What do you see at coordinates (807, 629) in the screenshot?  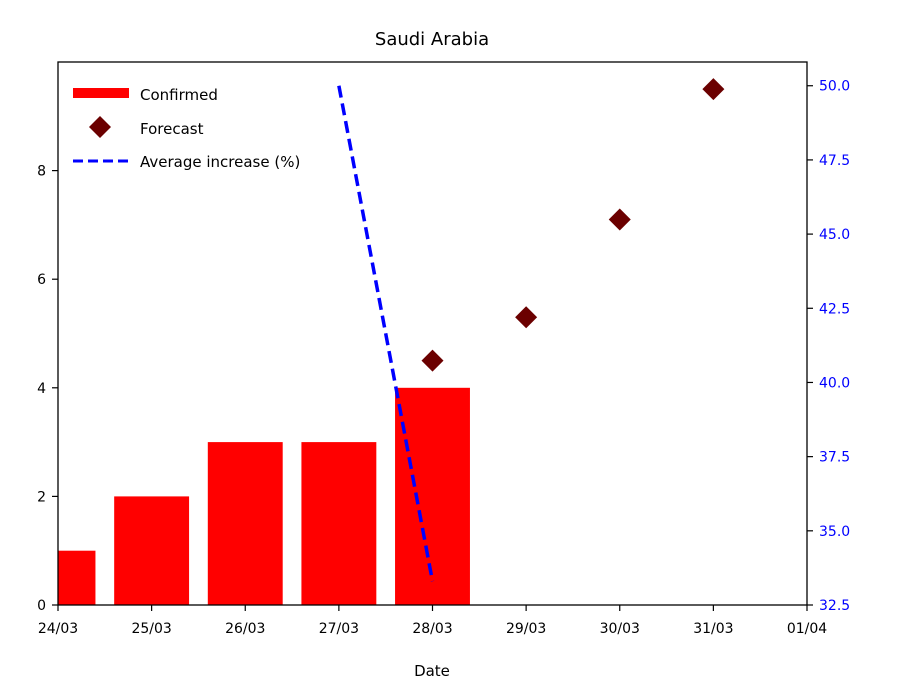 I see `x-tick-label: 01/04` at bounding box center [807, 629].